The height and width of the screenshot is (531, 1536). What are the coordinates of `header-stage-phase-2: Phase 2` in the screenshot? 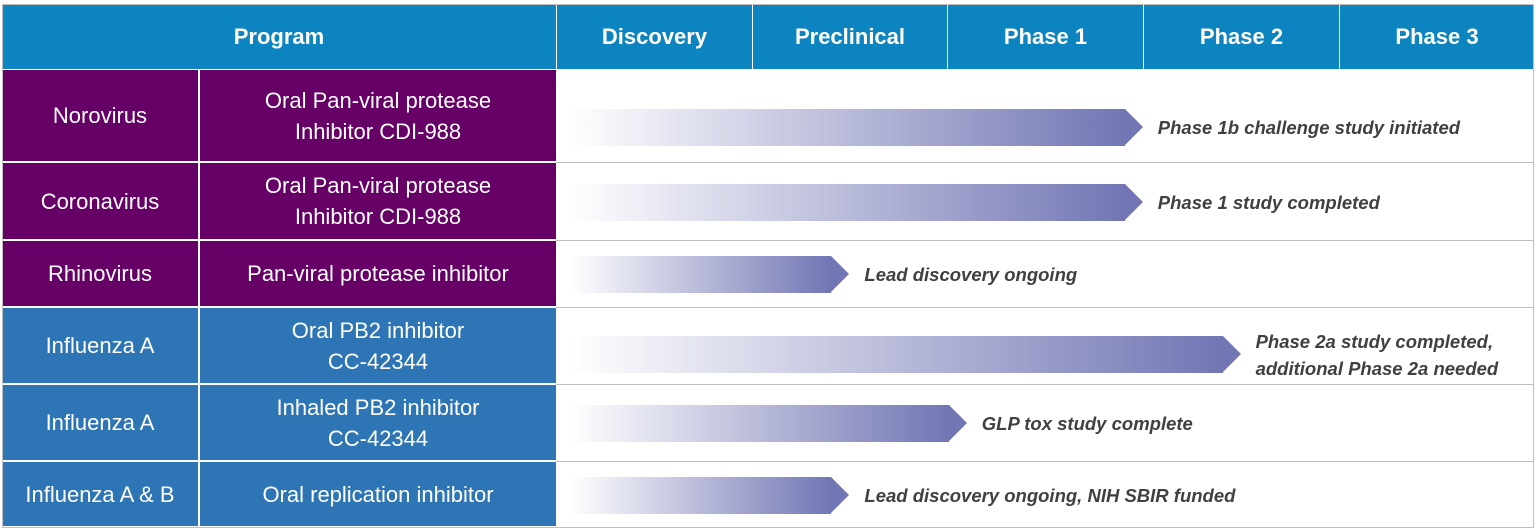 It's located at (1241, 36).